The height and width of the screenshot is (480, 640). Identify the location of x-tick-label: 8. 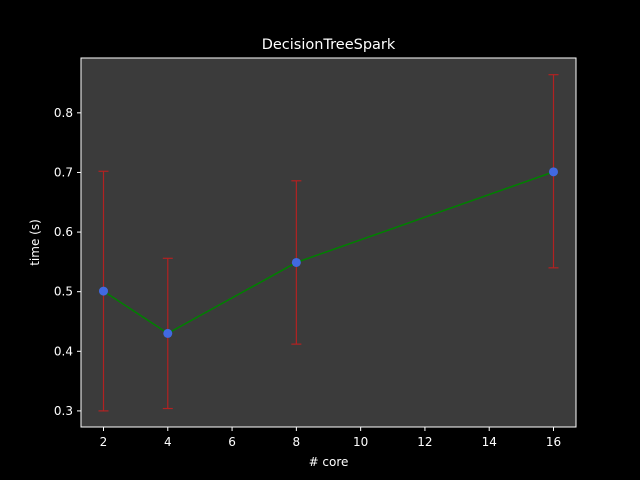
(297, 442).